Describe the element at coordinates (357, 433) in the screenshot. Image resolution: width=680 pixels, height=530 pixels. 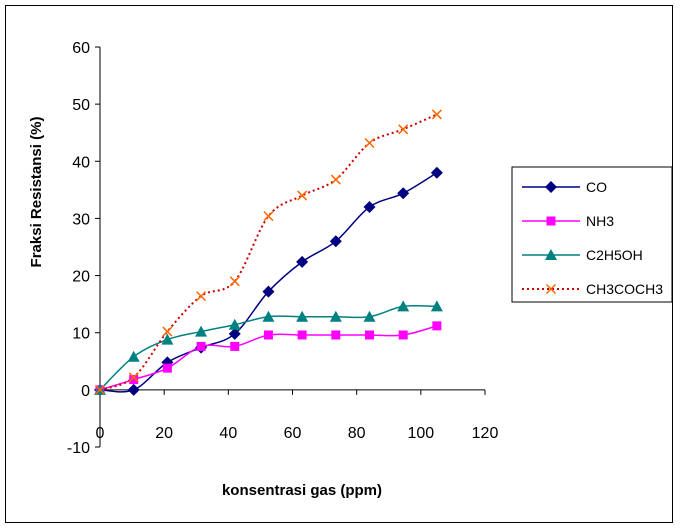
I see `x-tick-label: 80` at that location.